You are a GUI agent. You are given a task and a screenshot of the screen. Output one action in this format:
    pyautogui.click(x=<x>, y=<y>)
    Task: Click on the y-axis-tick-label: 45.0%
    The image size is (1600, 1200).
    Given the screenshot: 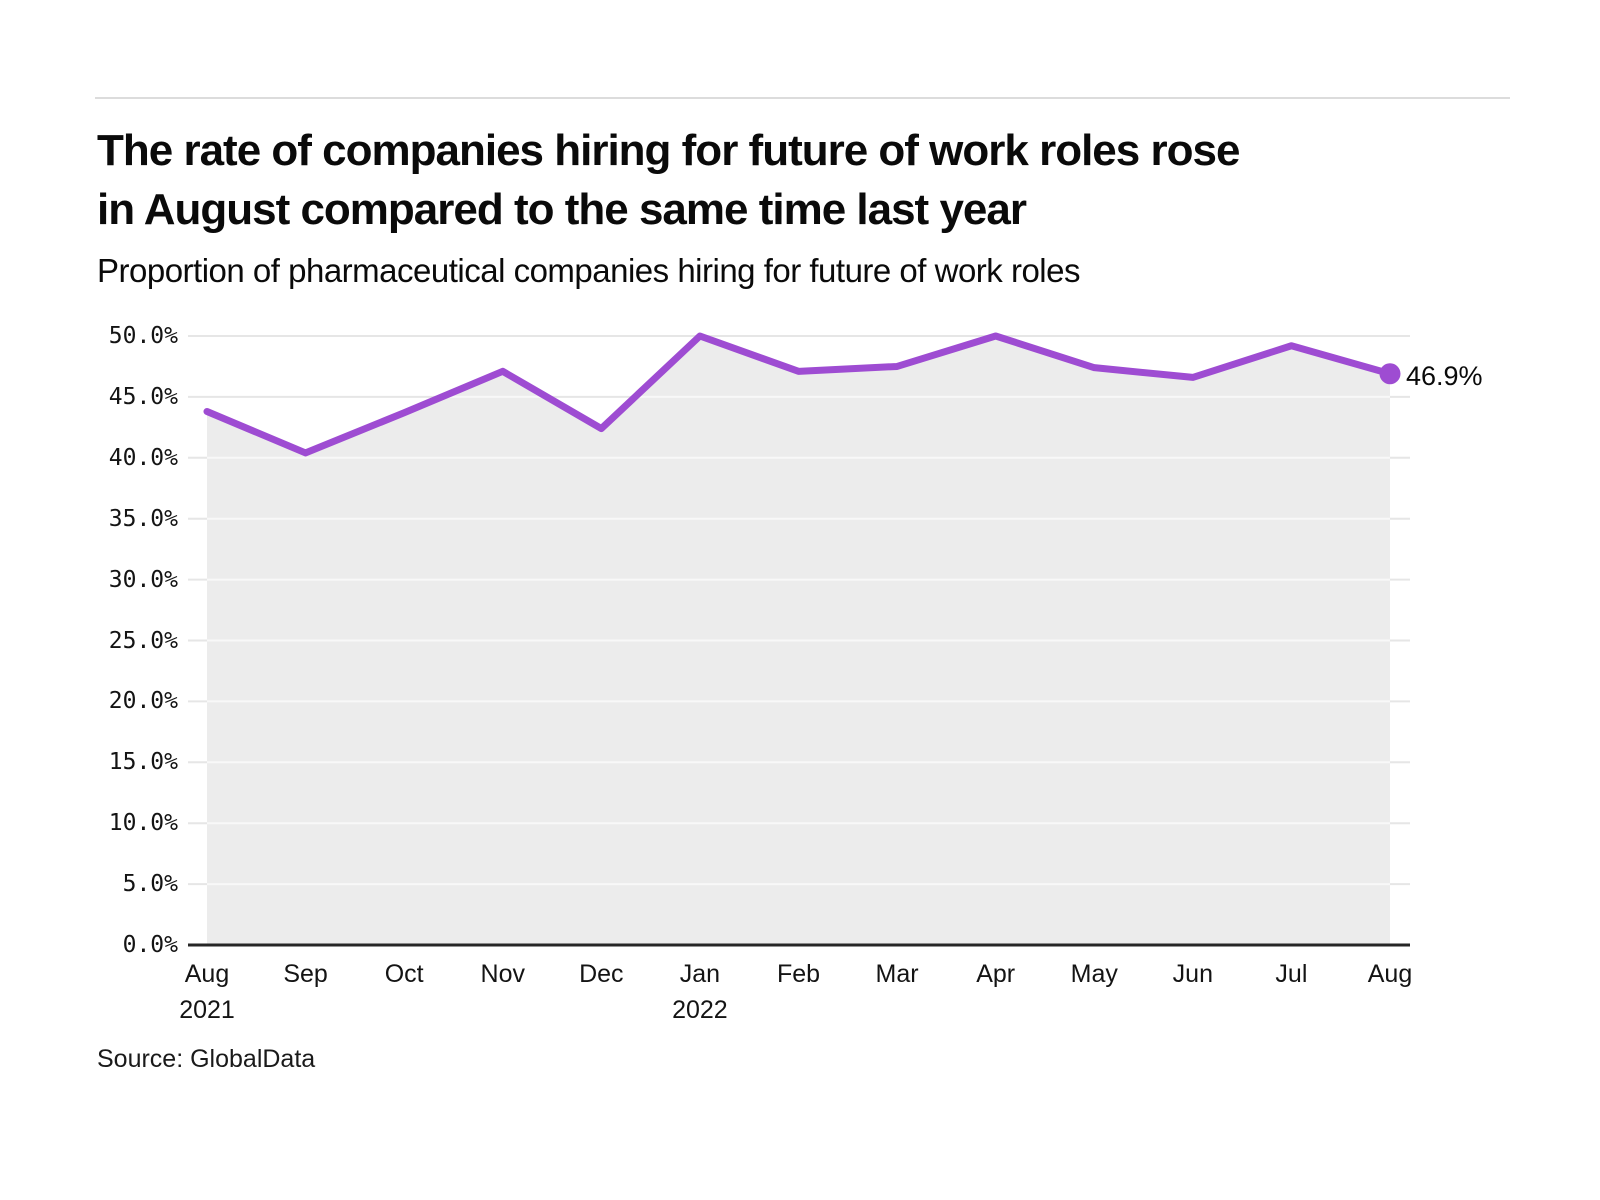 What is the action you would take?
    pyautogui.click(x=143, y=396)
    